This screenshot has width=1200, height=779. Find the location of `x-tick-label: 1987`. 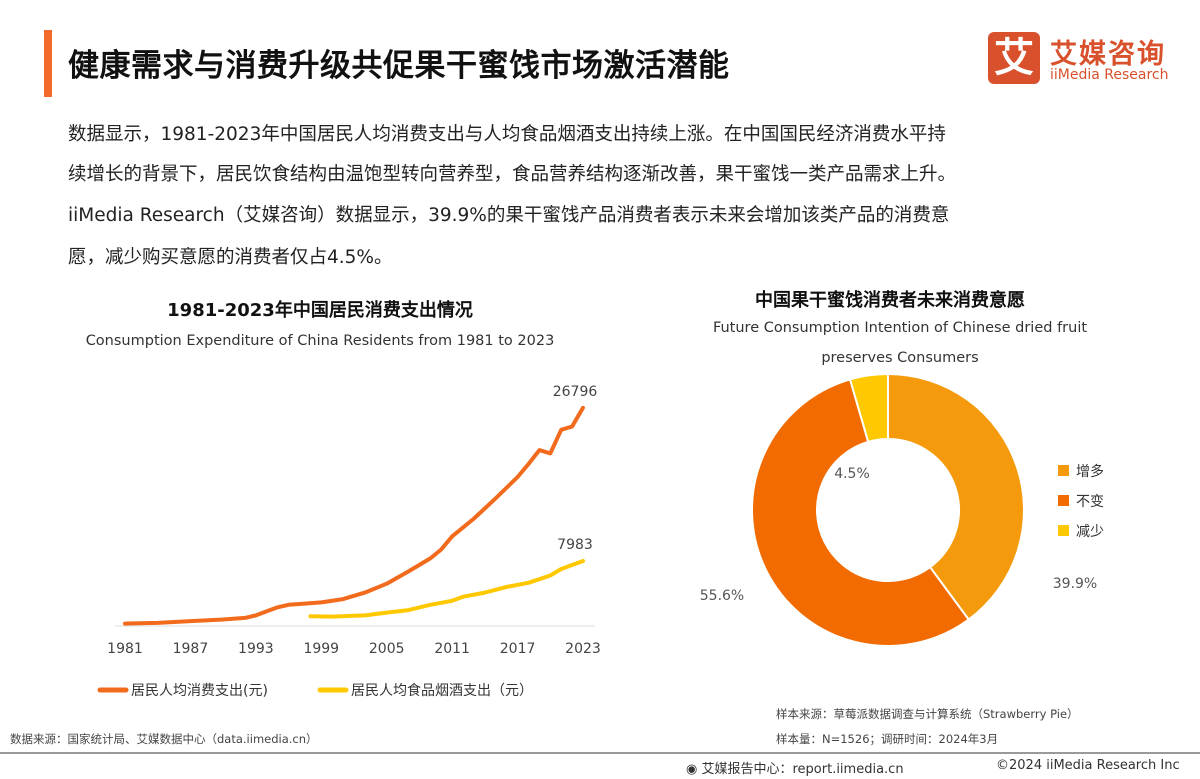

x-tick-label: 1987 is located at coordinates (191, 649).